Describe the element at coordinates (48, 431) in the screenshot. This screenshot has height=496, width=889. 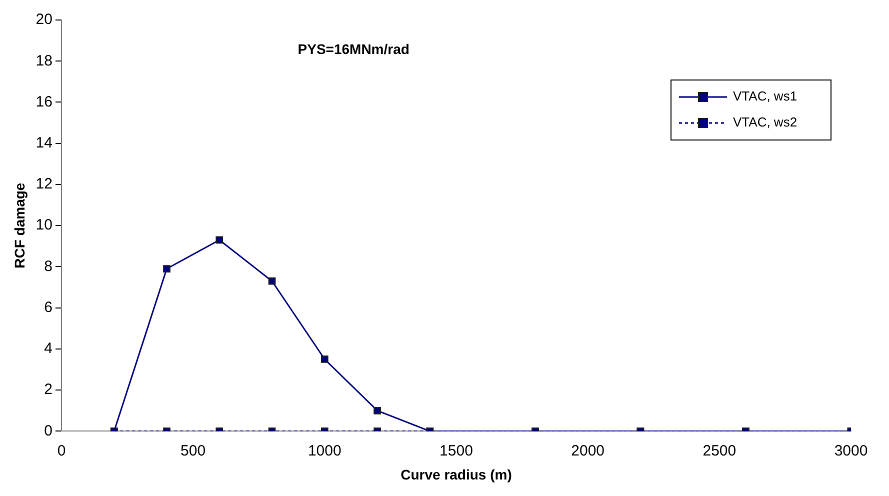
I see `y-tick-label: 0` at that location.